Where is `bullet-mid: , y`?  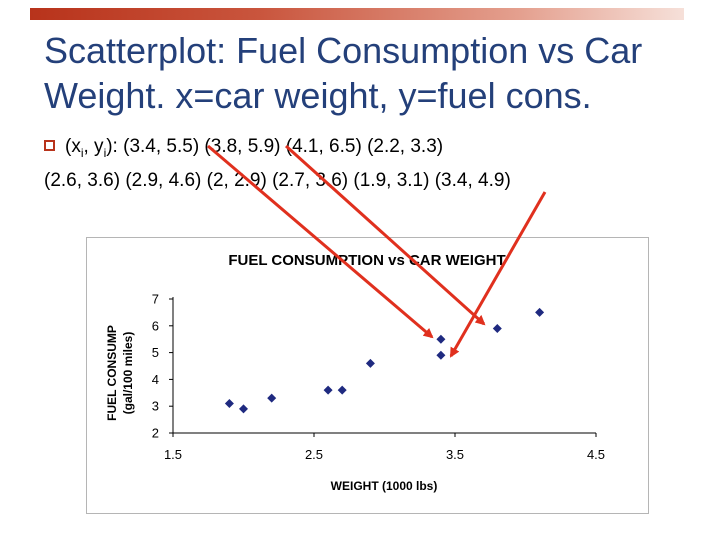
bullet-mid: , y is located at coordinates (93, 146).